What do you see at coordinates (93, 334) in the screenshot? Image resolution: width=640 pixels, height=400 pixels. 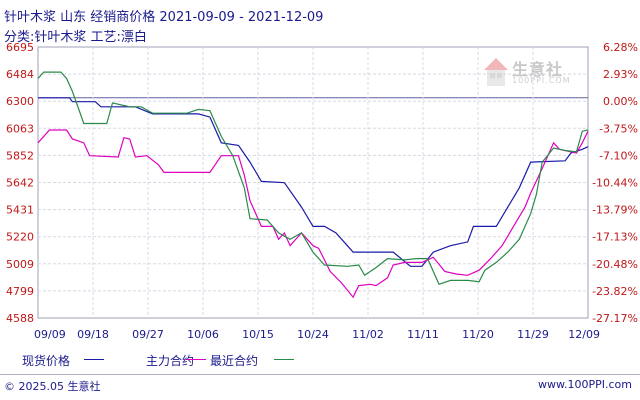 I see `x-tick-label: 09/18` at bounding box center [93, 334].